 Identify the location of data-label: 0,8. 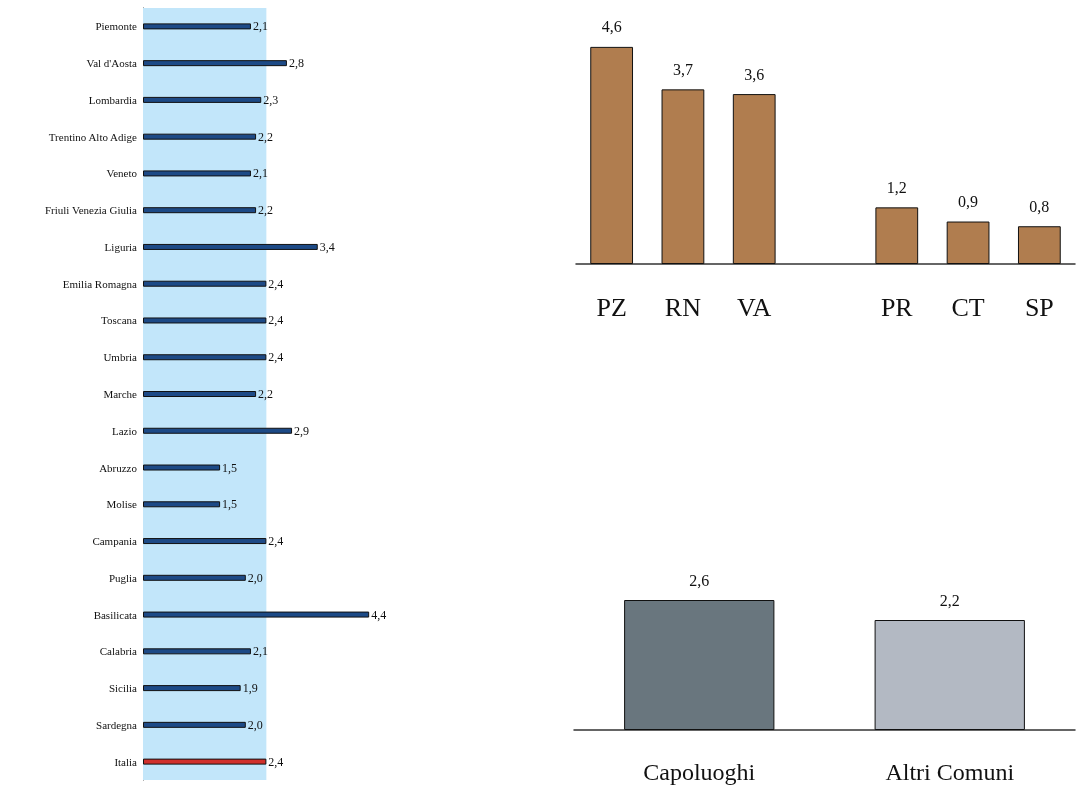
(1039, 206).